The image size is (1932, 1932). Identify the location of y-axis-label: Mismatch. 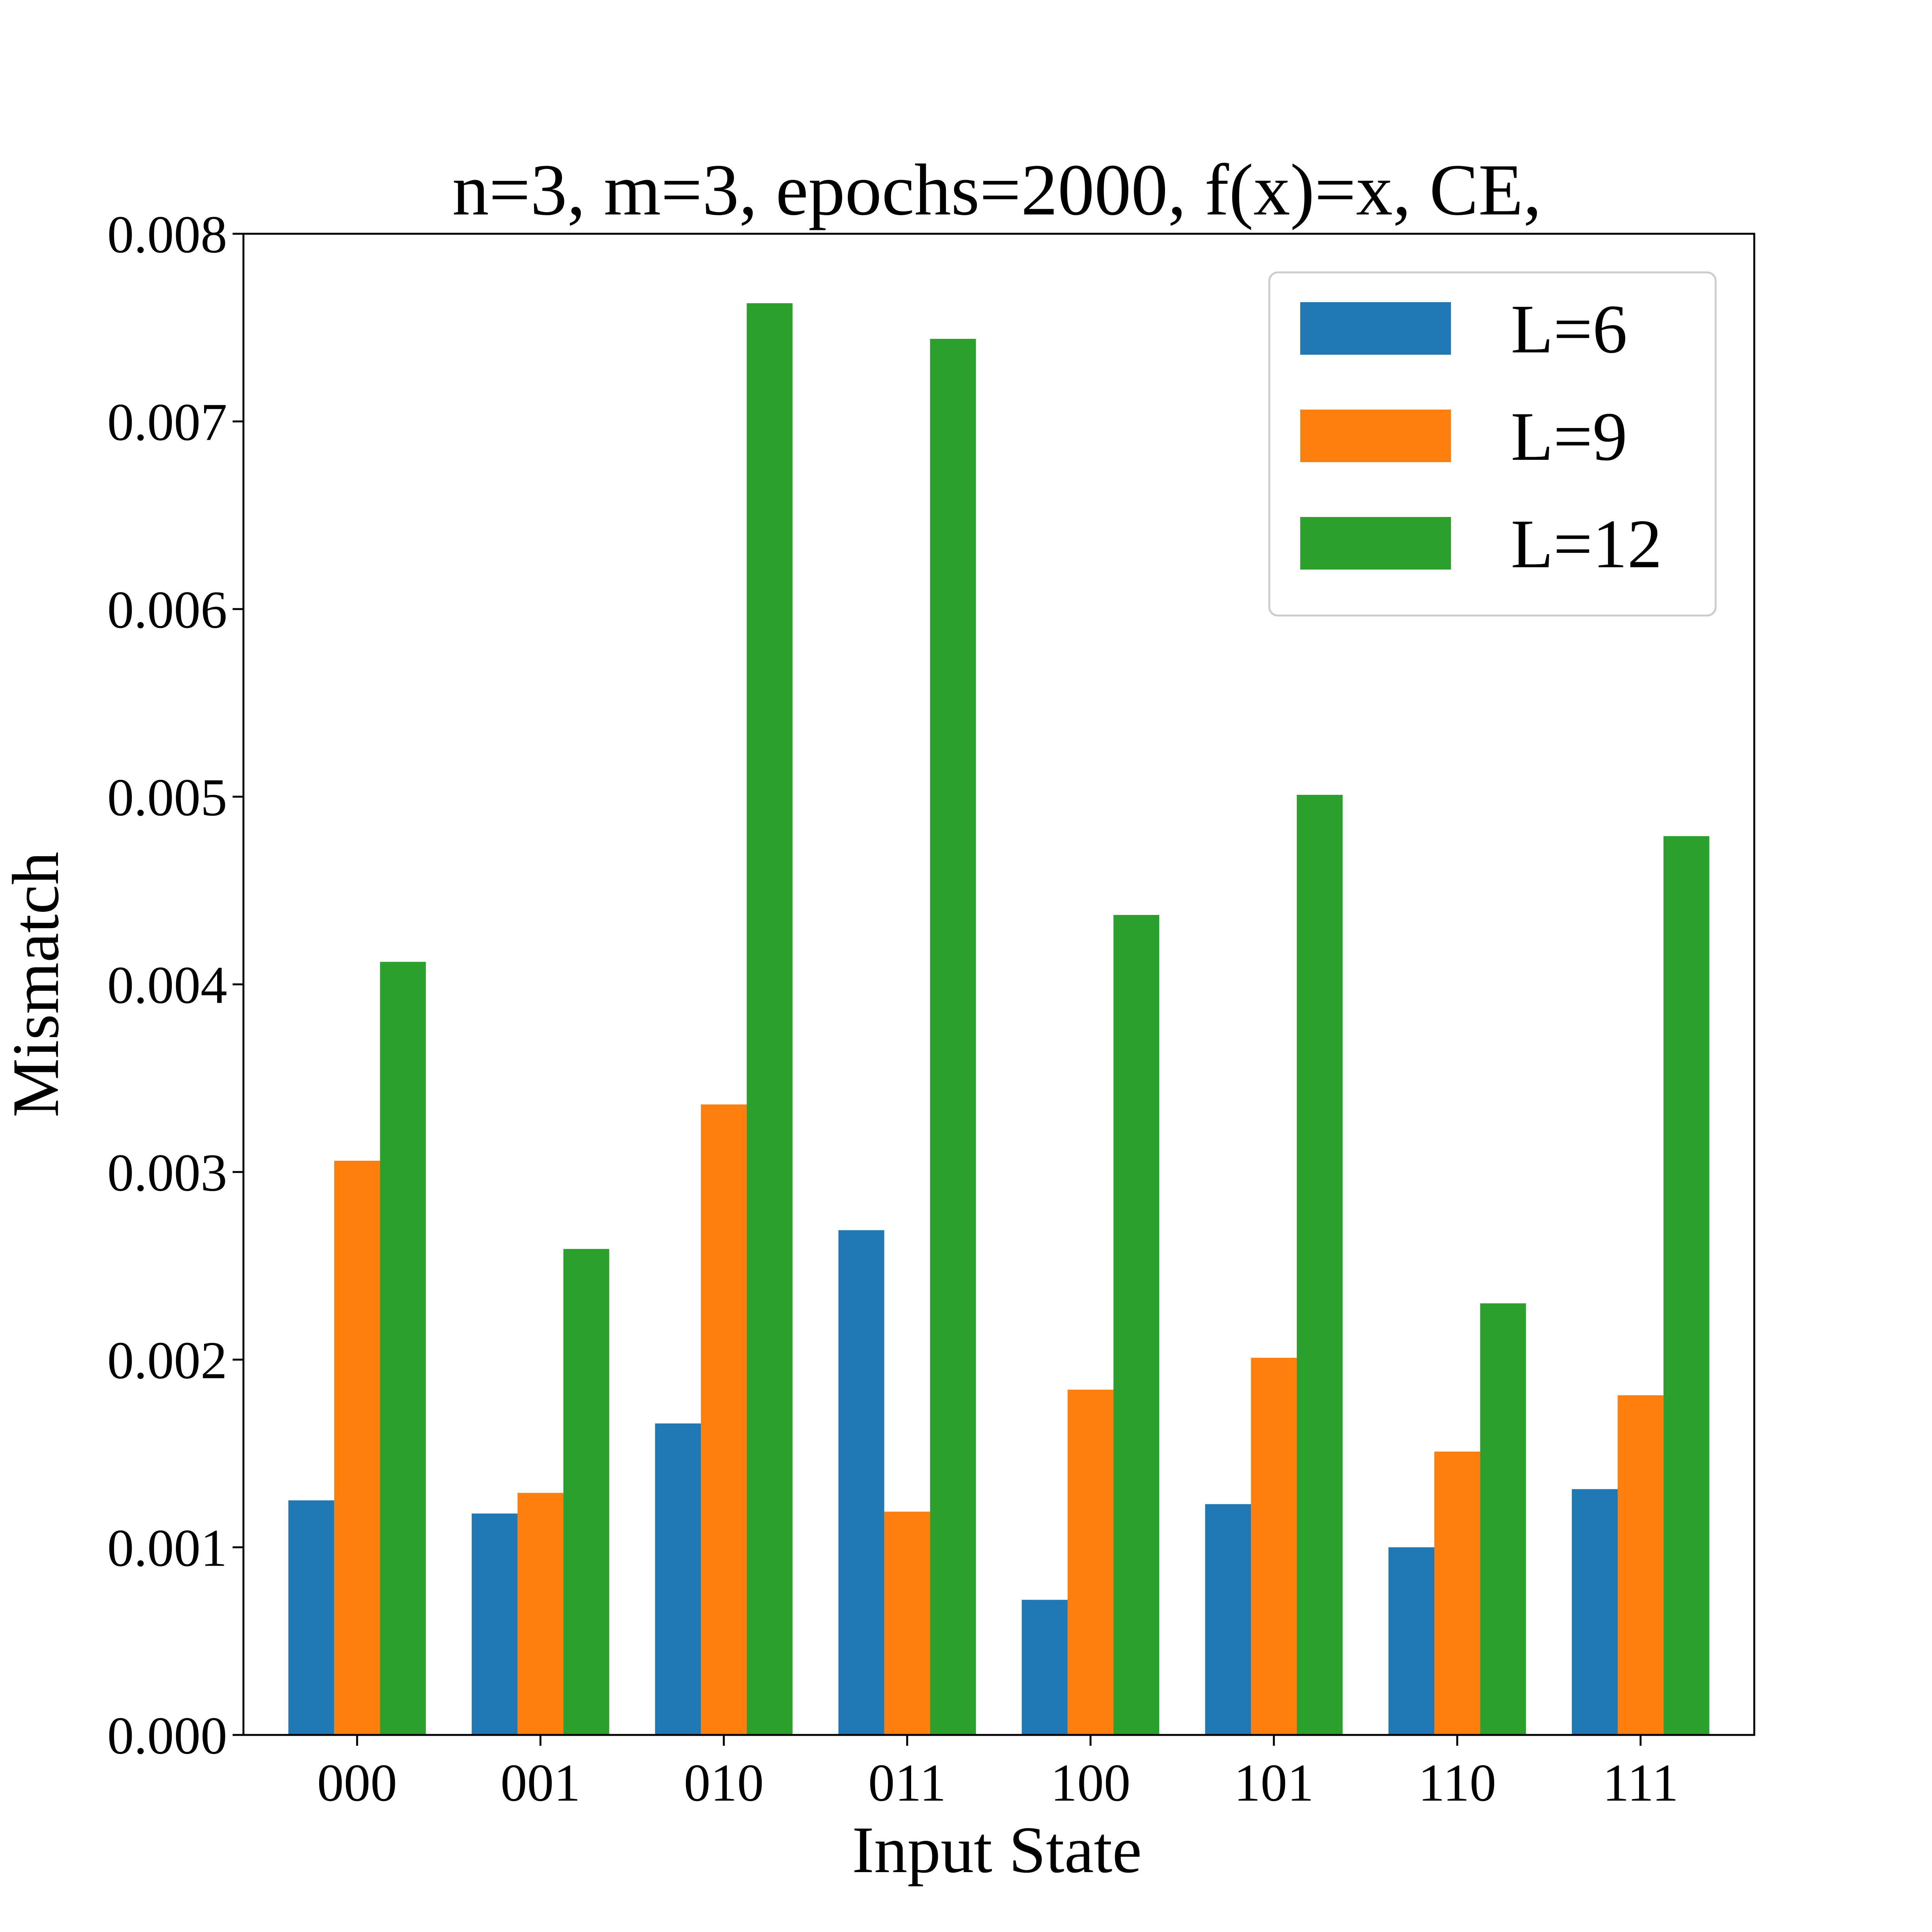
(37, 985).